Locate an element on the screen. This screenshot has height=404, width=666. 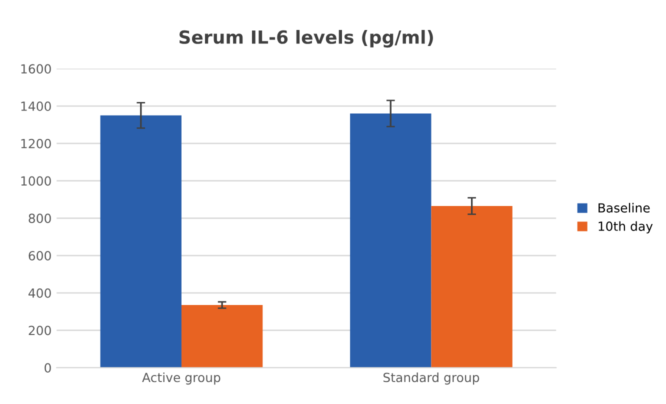
chart-title: Serum IL-6 levels (pg/ml) is located at coordinates (306, 39).